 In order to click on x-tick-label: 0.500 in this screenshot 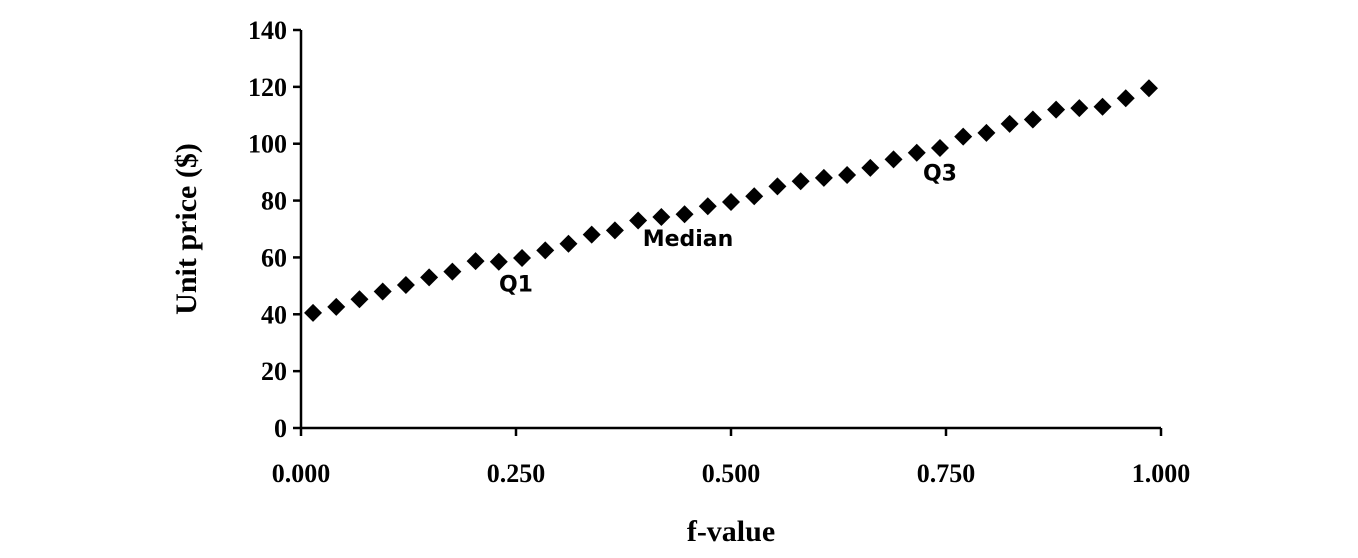, I will do `click(731, 473)`.